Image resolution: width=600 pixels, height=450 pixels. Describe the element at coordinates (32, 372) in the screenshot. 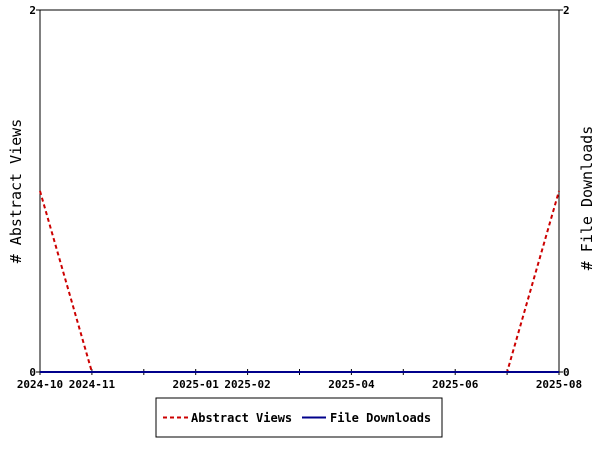

I see `y-tick-label-left: 0` at that location.